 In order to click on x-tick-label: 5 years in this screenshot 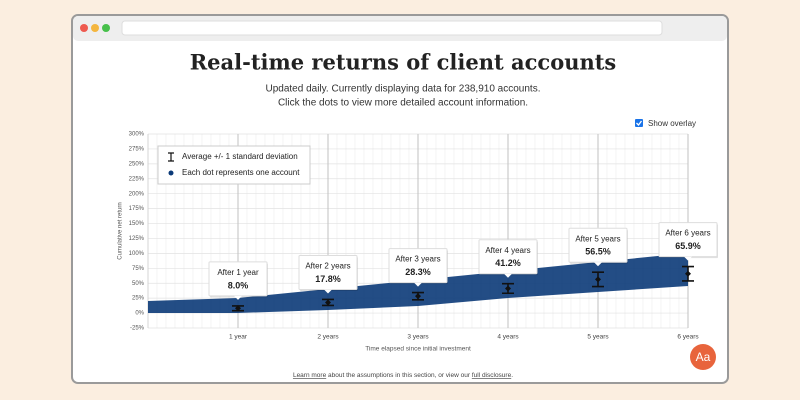, I will do `click(598, 337)`.